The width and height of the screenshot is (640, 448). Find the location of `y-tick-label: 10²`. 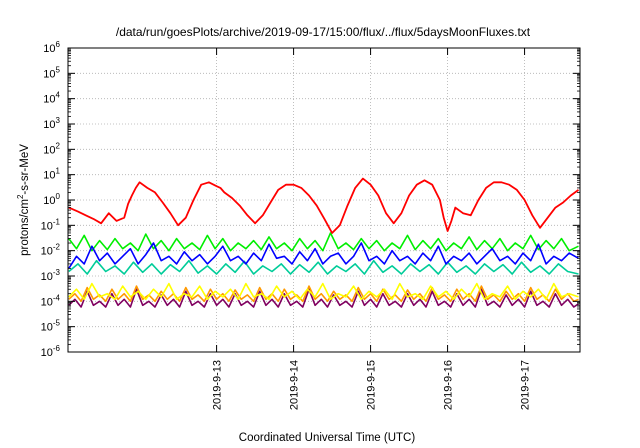

y-tick-label: 10² is located at coordinates (51, 148).